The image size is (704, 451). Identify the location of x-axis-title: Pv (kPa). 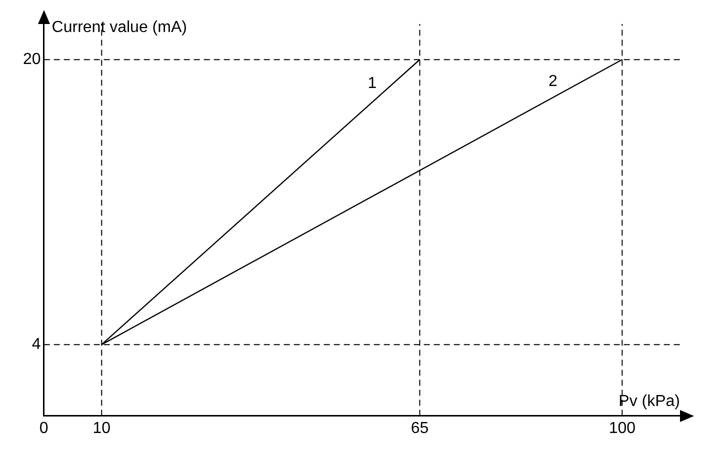
(649, 401).